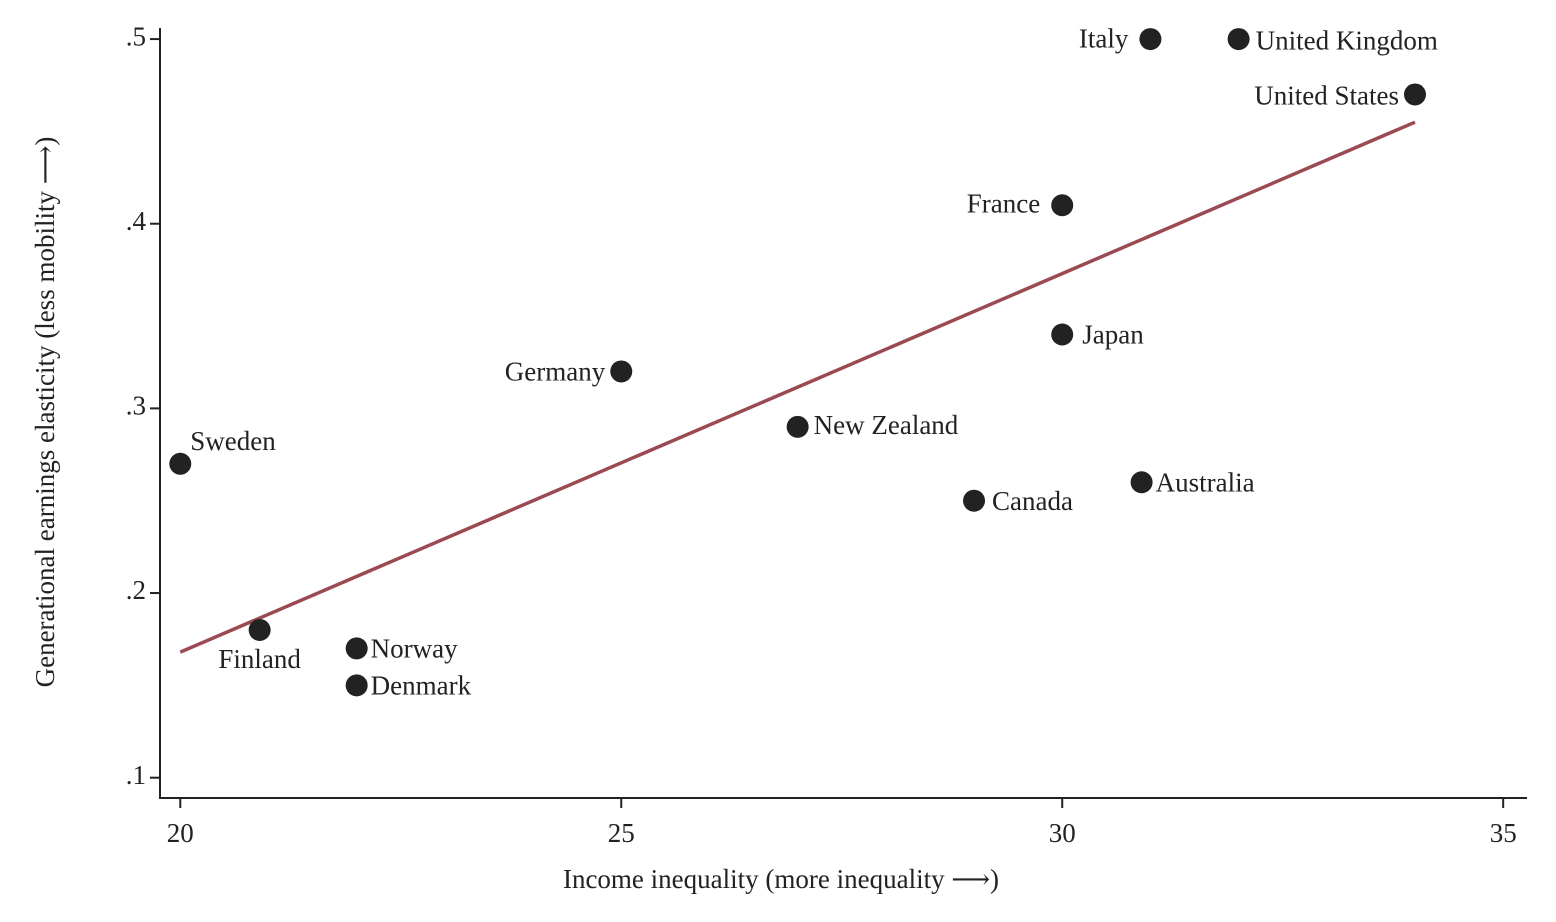 The width and height of the screenshot is (1556, 922). I want to click on point-label: New Zealand, so click(886, 425).